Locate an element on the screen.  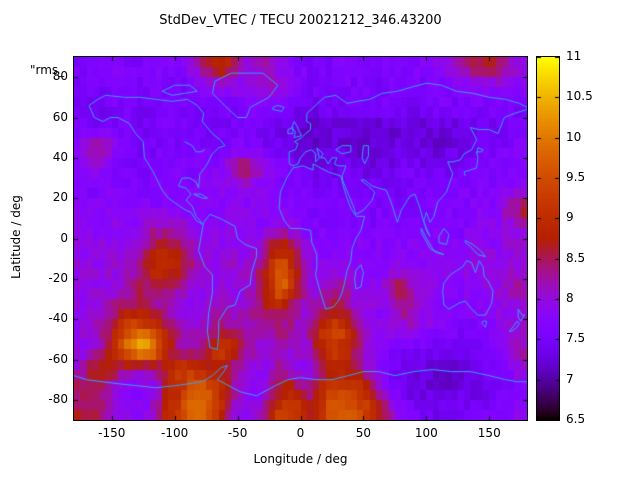
y-tick-label: 0 is located at coordinates (64, 237).